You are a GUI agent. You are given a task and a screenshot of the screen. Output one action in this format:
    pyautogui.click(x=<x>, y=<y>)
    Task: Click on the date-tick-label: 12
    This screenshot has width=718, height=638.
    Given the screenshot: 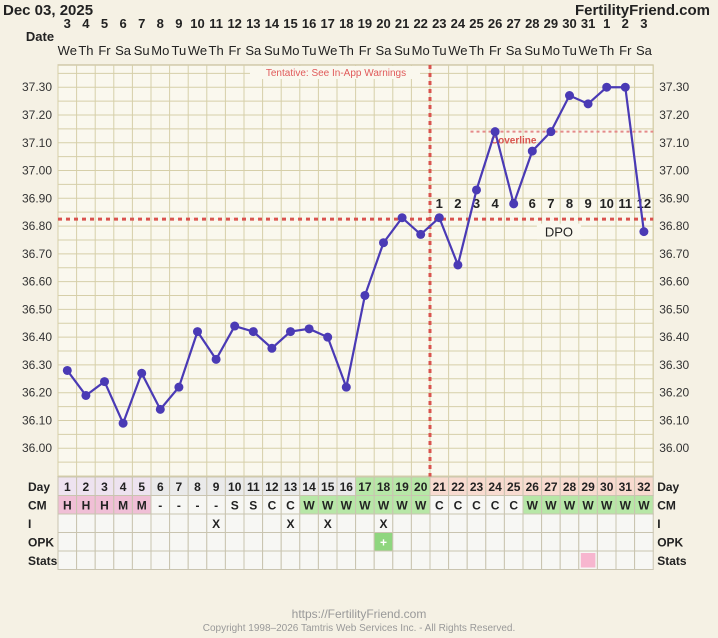 What is the action you would take?
    pyautogui.click(x=234, y=23)
    